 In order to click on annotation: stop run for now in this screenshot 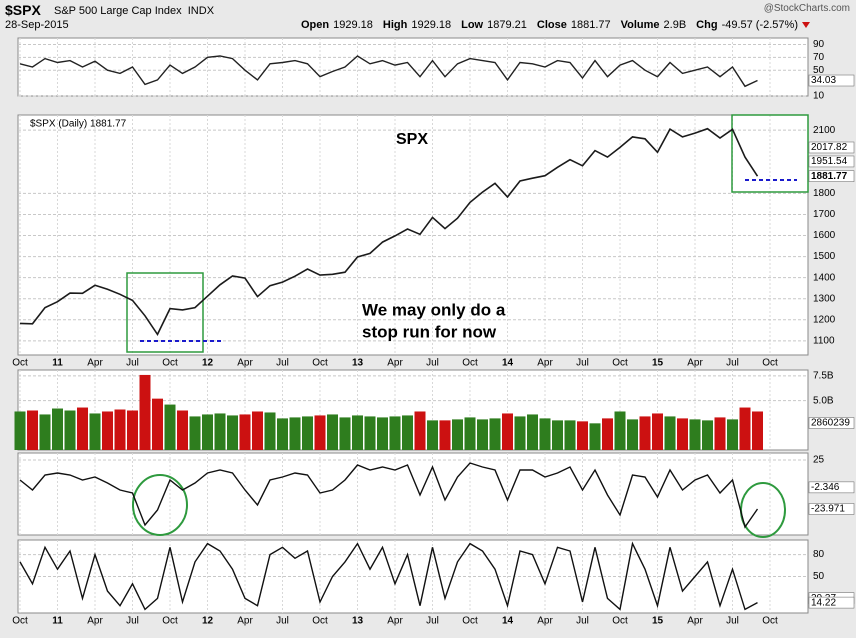, I will do `click(429, 331)`.